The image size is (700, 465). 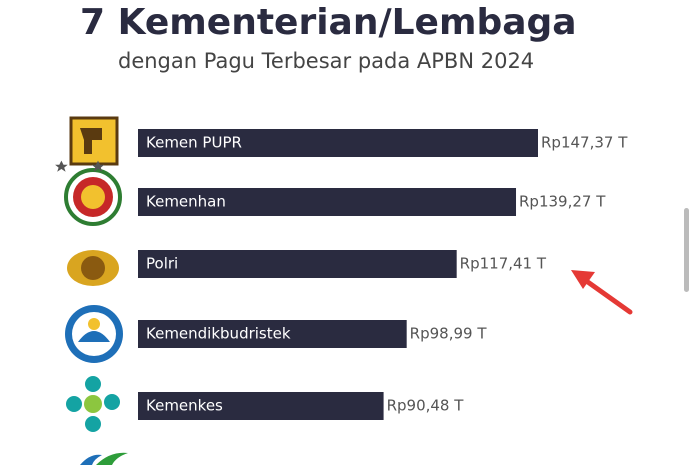 I want to click on category-label: Kemen PUPR, so click(x=194, y=143).